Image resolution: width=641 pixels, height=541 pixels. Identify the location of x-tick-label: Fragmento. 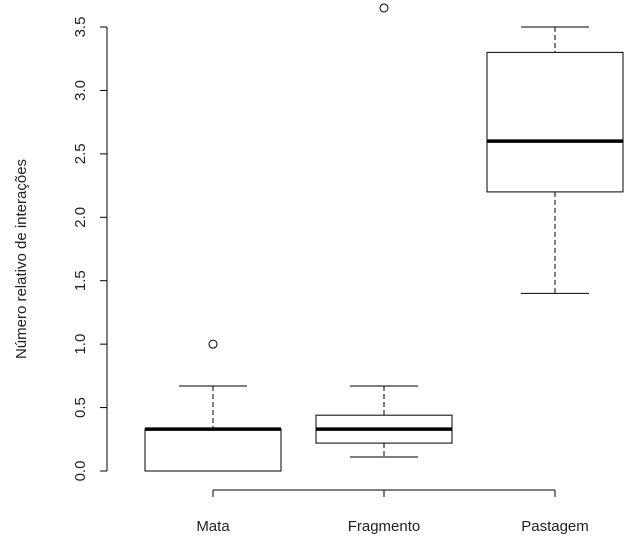
(384, 526).